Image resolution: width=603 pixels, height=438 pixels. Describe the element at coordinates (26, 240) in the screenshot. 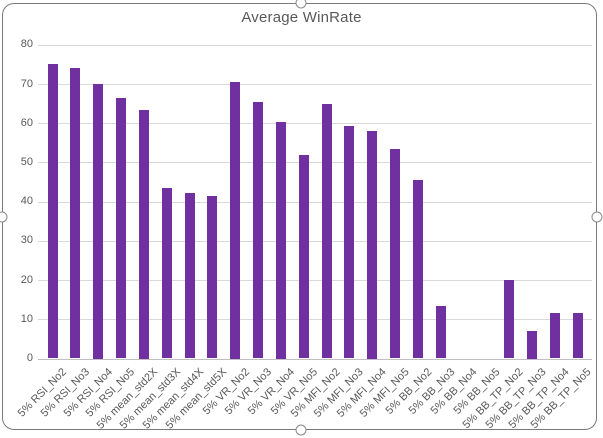

I see `y-tick-label: 30` at that location.